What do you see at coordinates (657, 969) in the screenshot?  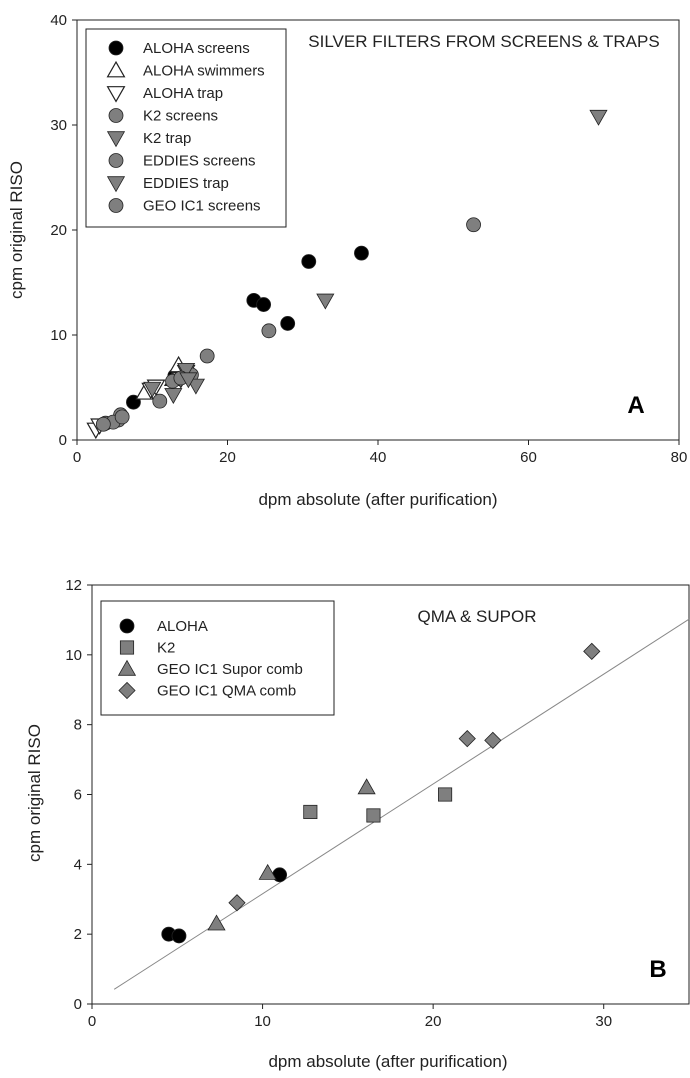 I see `panel-label: B` at bounding box center [657, 969].